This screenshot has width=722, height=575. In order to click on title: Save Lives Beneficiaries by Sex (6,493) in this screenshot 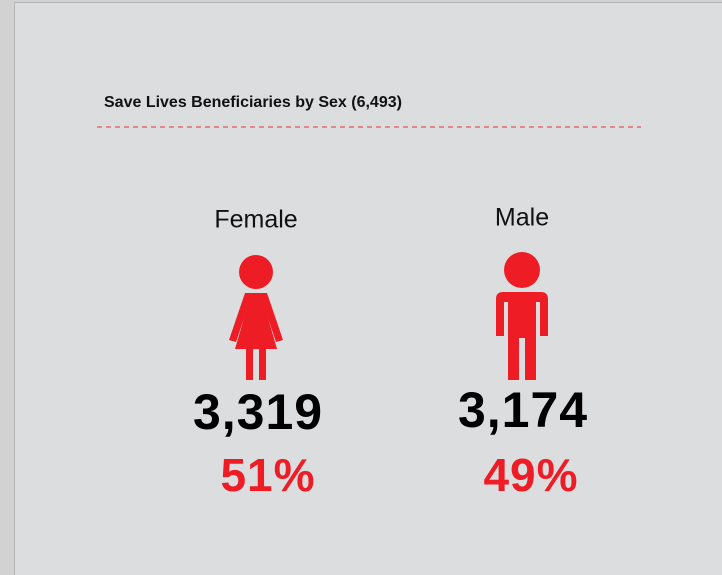, I will do `click(253, 102)`.